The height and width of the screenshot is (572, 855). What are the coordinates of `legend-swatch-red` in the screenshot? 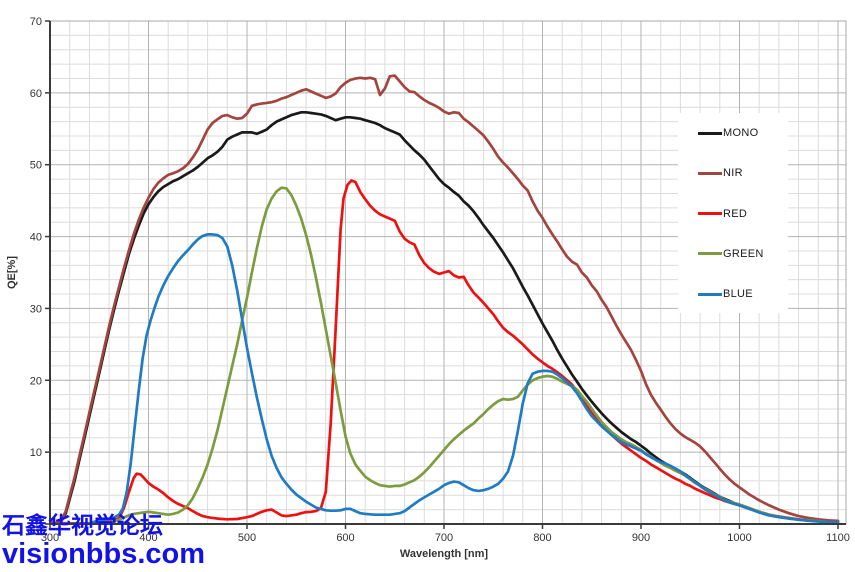 It's located at (710, 213).